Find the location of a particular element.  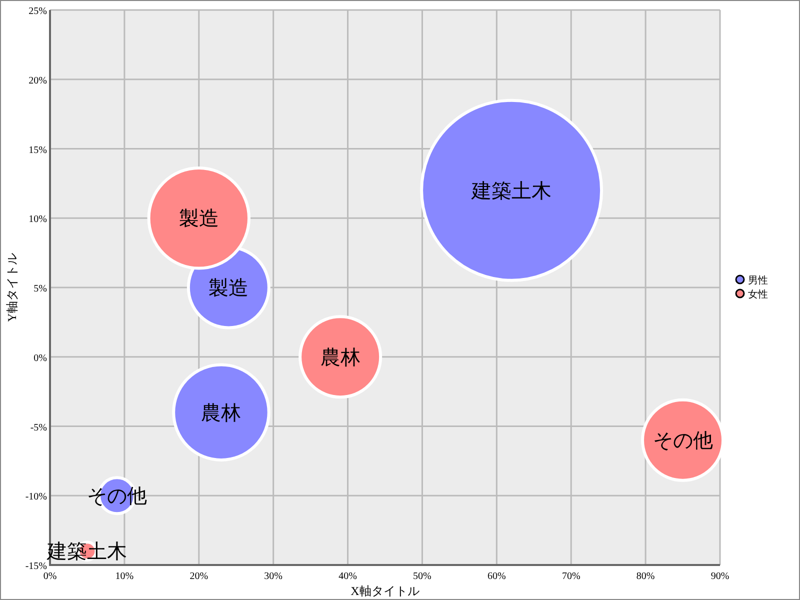

y-tick-label: 20% is located at coordinates (37, 80).